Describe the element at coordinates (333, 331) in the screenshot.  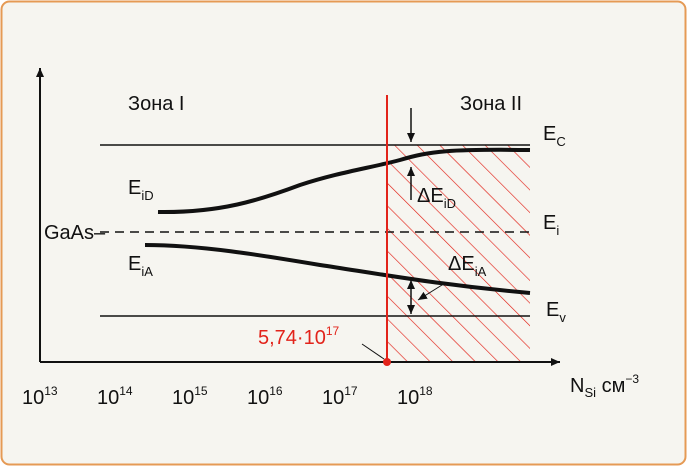
I see `exponent: 17` at that location.